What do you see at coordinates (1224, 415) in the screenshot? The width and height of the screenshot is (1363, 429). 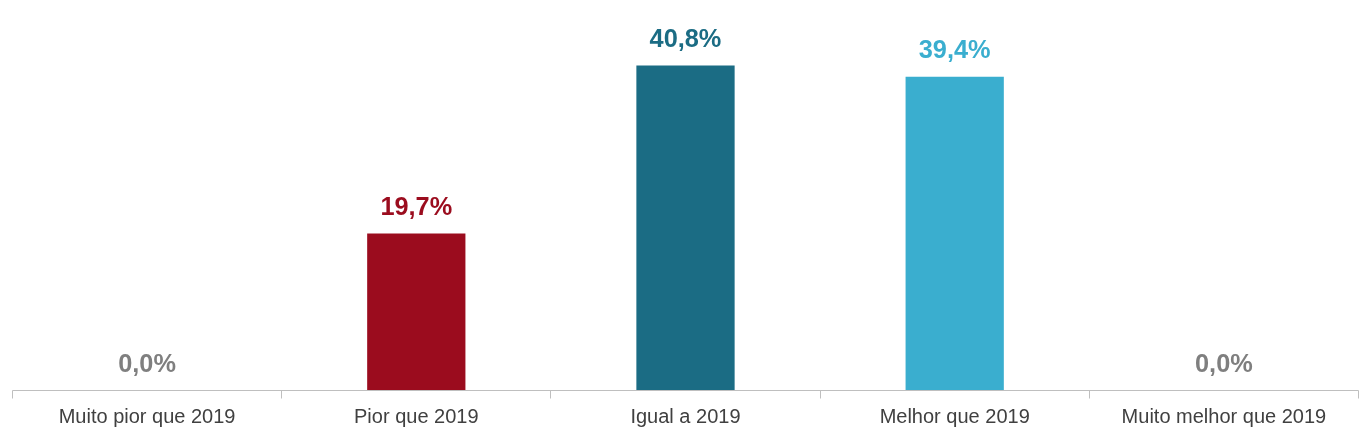 I see `x-tick-label: Muito melhor que 2019` at bounding box center [1224, 415].